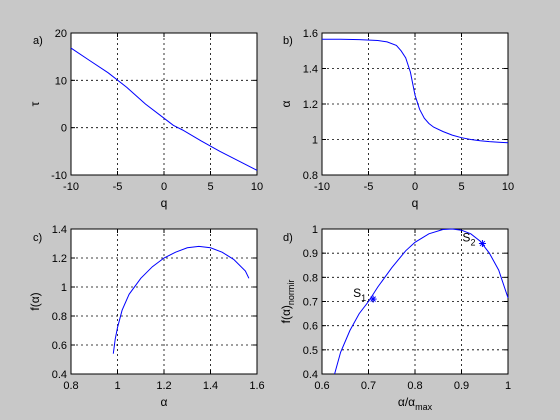 The height and width of the screenshot is (420, 560). What do you see at coordinates (61, 34) in the screenshot?
I see `y-tick-label: 20` at bounding box center [61, 34].